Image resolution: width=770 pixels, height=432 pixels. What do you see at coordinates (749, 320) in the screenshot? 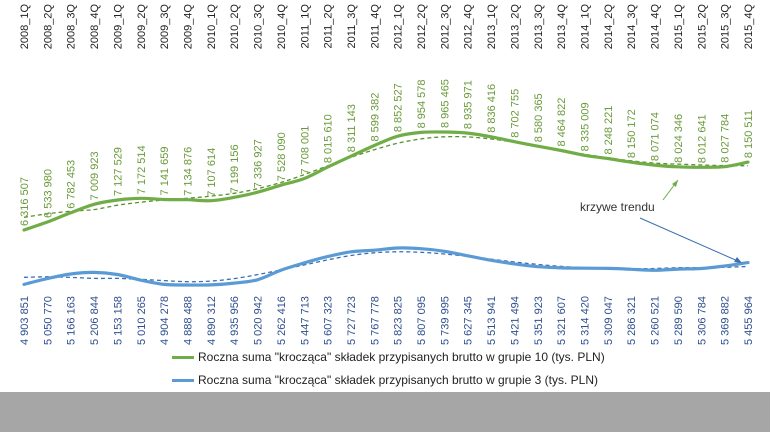
I see `data-label: 5 455 964` at bounding box center [749, 320].